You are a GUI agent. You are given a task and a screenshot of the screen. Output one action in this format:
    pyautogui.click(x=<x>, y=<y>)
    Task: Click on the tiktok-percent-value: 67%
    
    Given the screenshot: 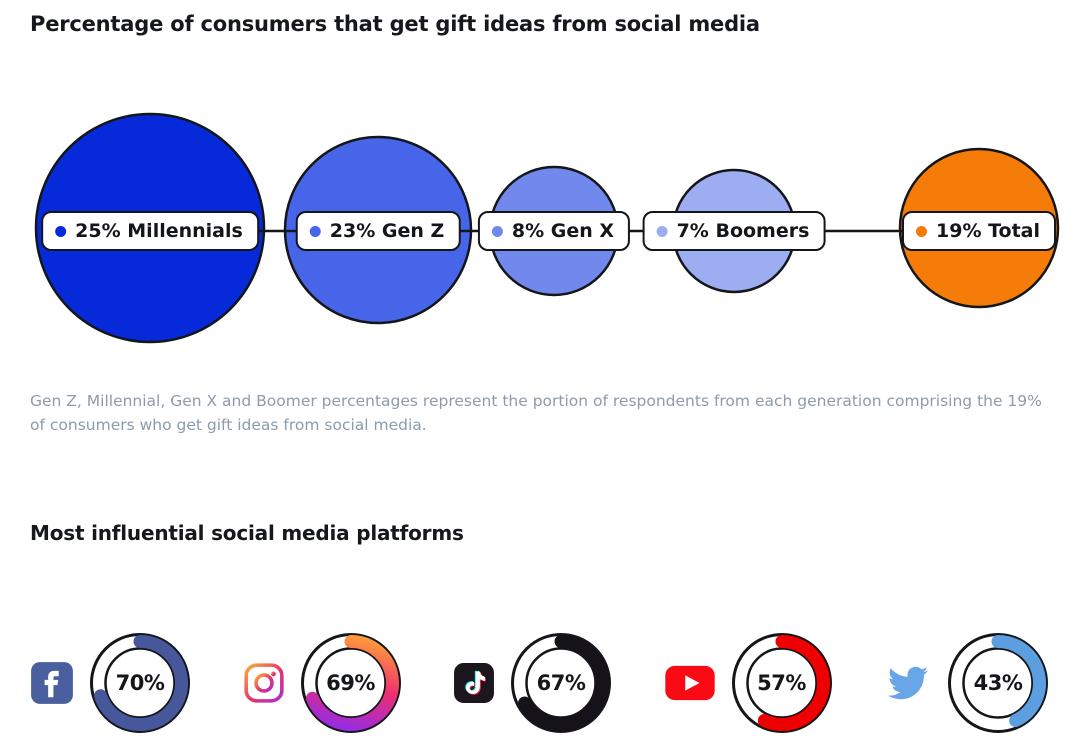 What is the action you would take?
    pyautogui.click(x=561, y=683)
    